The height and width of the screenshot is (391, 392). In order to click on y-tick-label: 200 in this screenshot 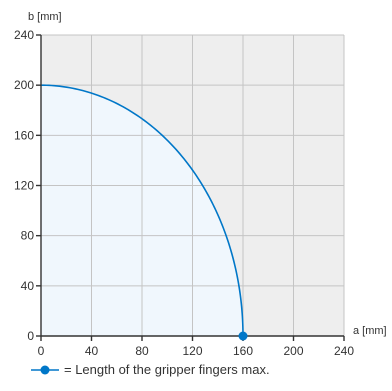, I will do `click(24, 85)`.